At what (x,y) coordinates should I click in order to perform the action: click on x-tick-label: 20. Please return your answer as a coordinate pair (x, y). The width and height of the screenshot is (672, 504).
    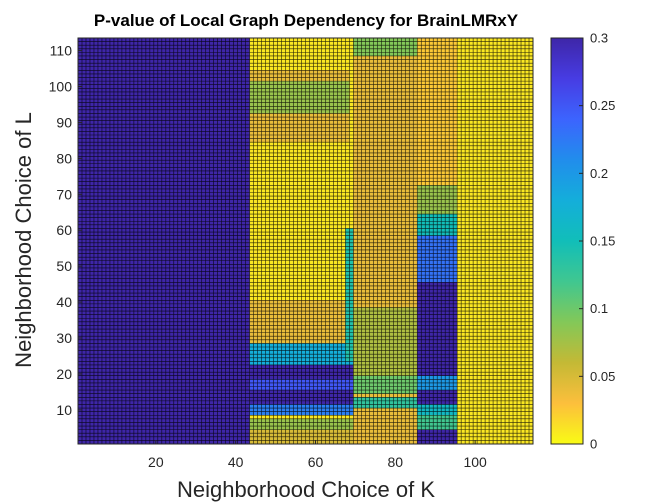
    Looking at the image, I should click on (156, 462).